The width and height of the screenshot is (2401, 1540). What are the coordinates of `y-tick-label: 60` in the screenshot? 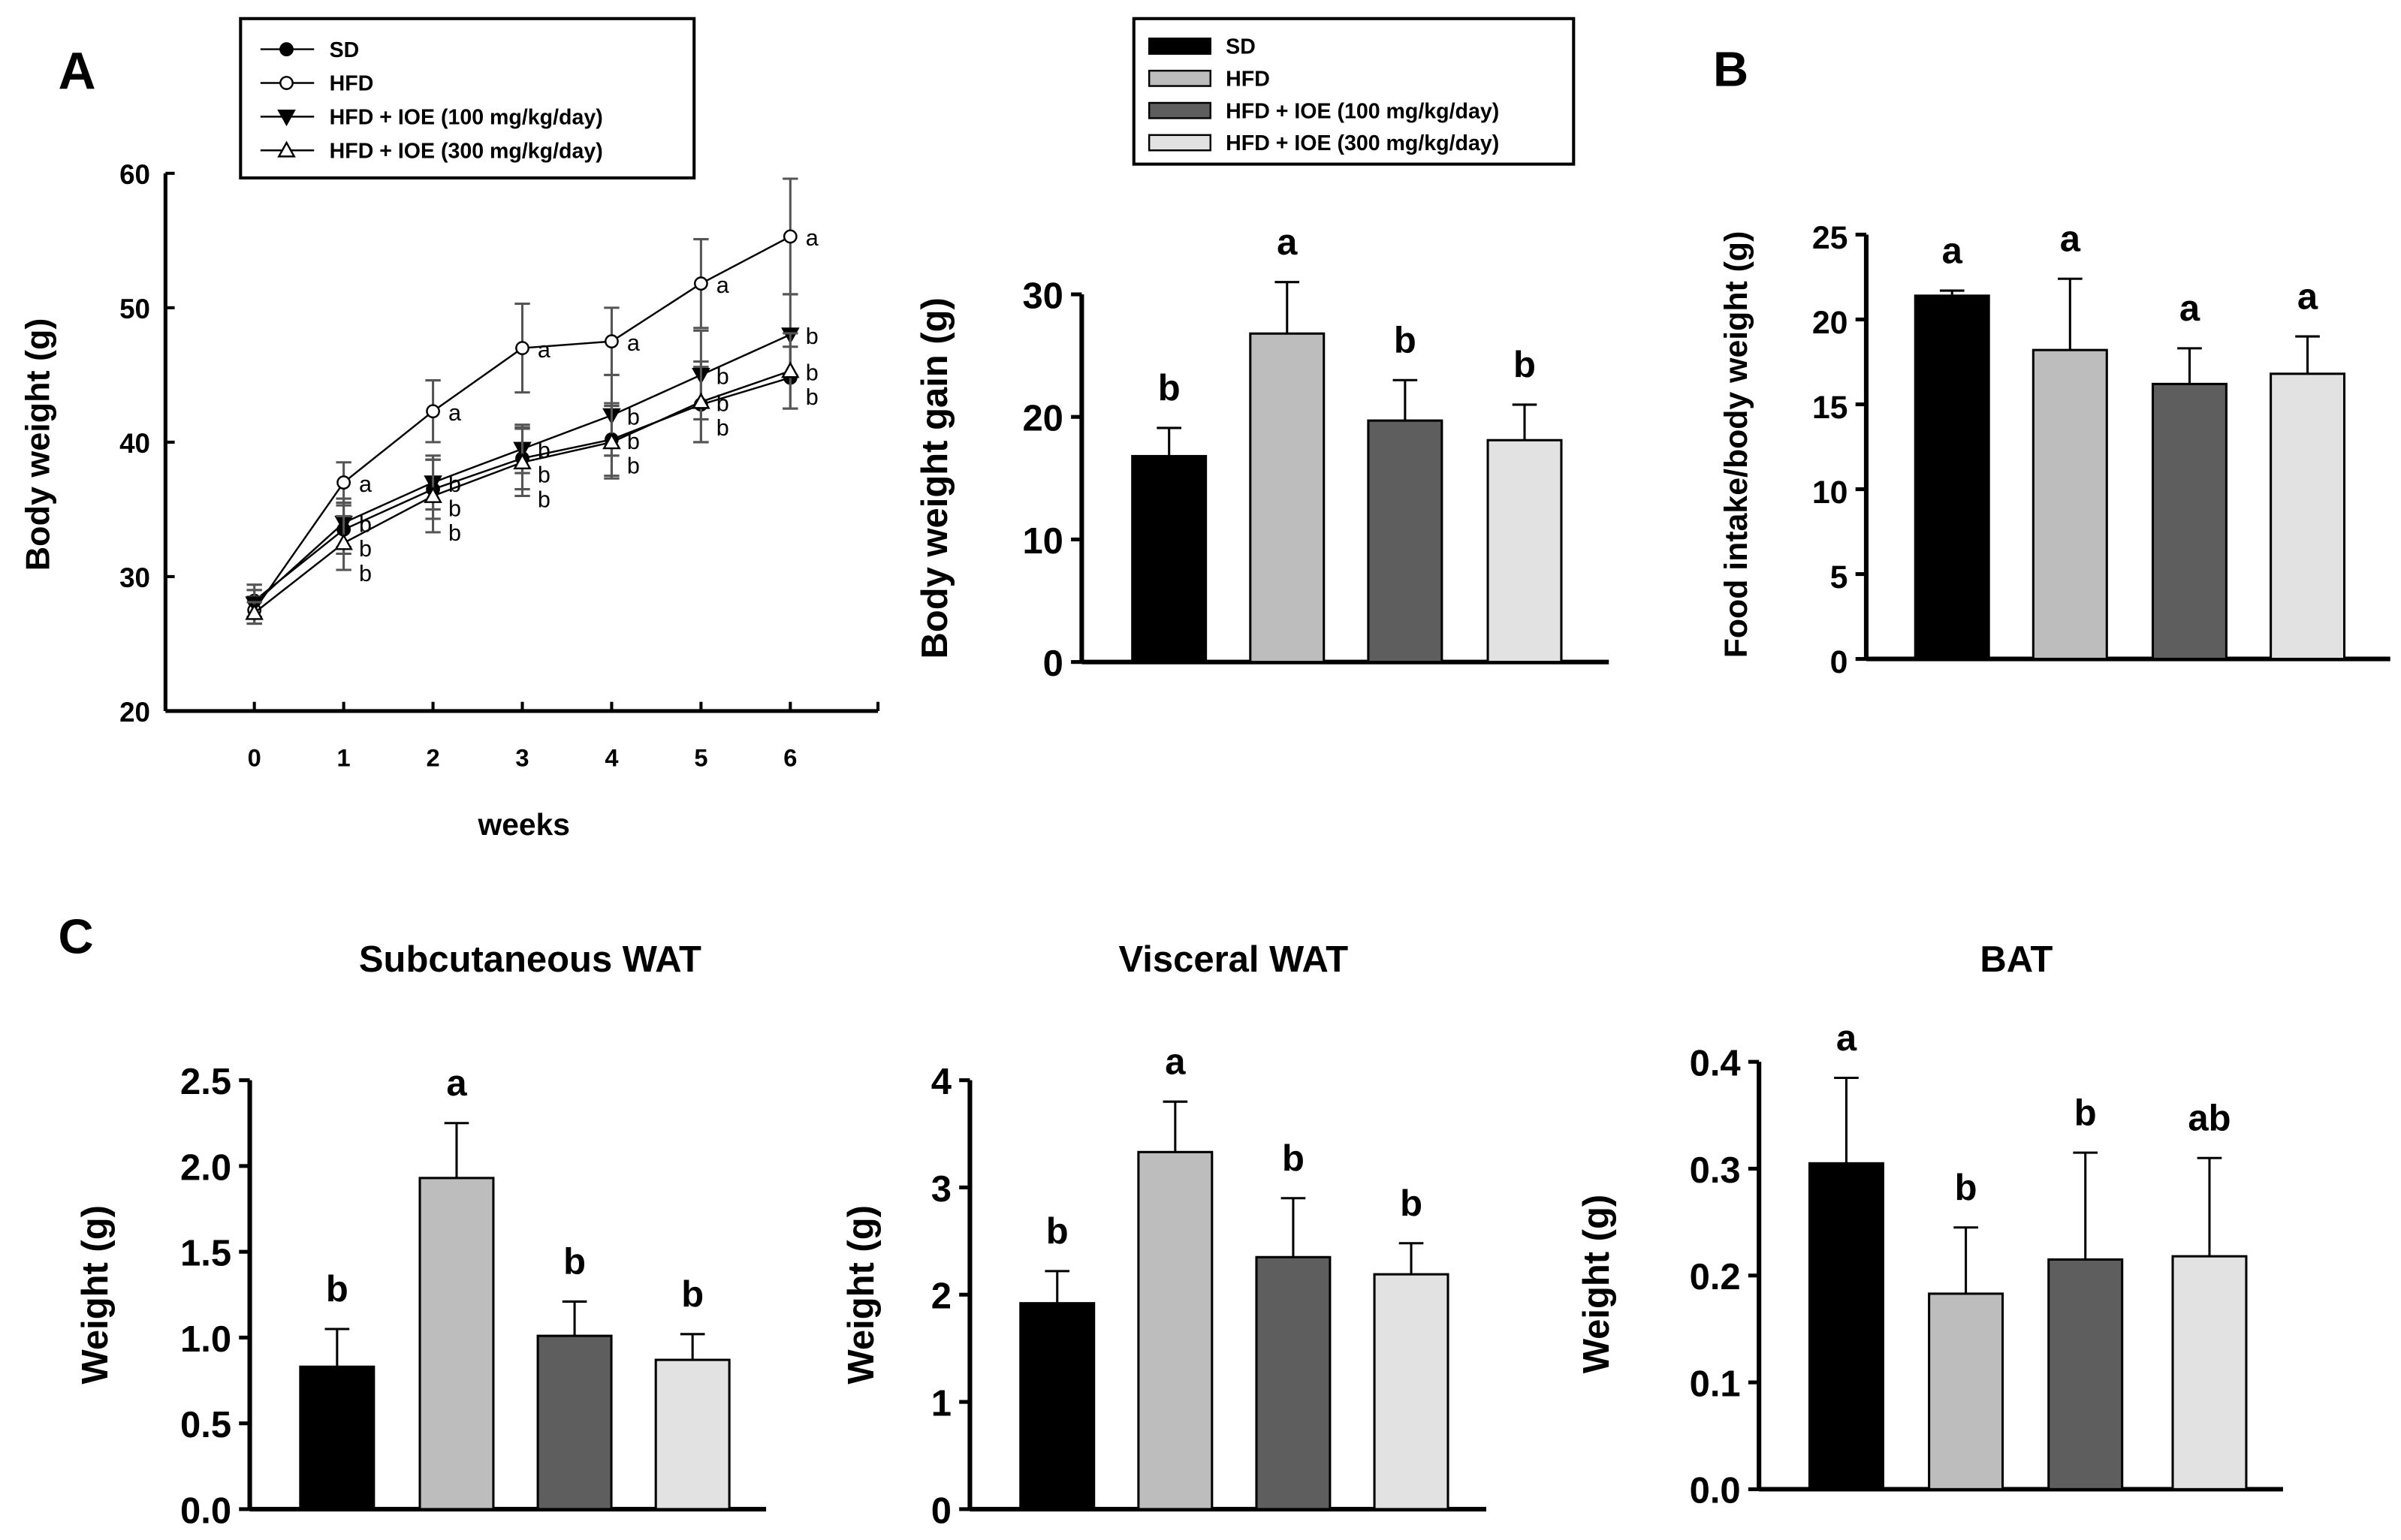 It's located at (134, 174).